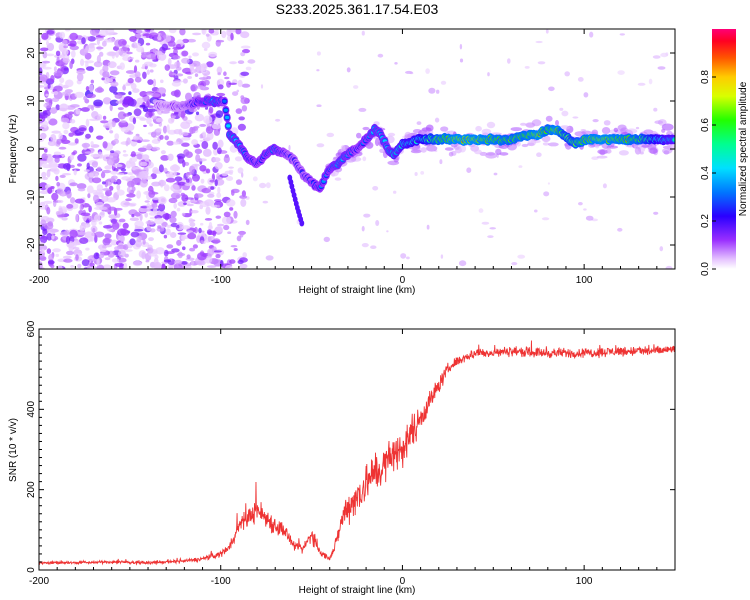  Describe the element at coordinates (705, 173) in the screenshot. I see `colorbar-tick-label: 0.4` at that location.